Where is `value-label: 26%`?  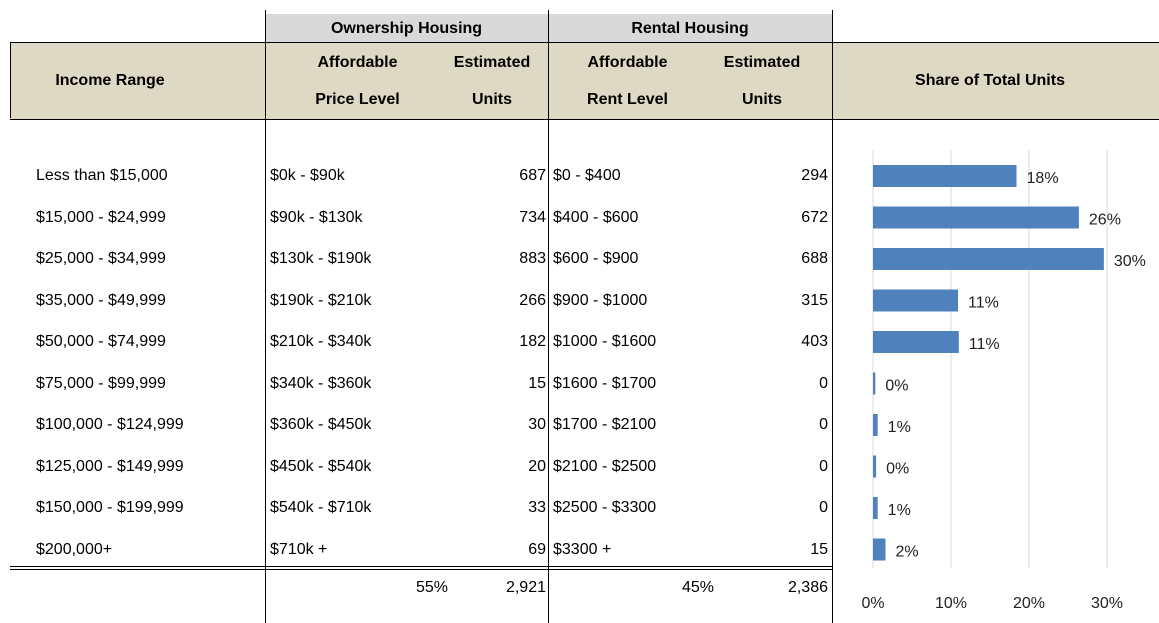 value-label: 26% is located at coordinates (1105, 220).